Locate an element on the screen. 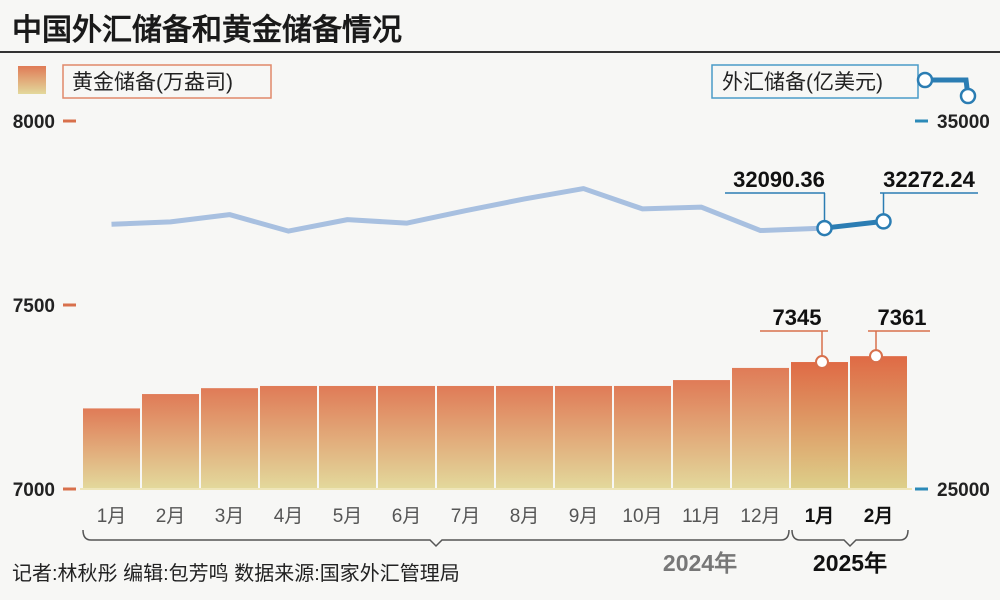 This screenshot has height=600, width=1000. year-label-2025: 2025年 is located at coordinates (850, 563).